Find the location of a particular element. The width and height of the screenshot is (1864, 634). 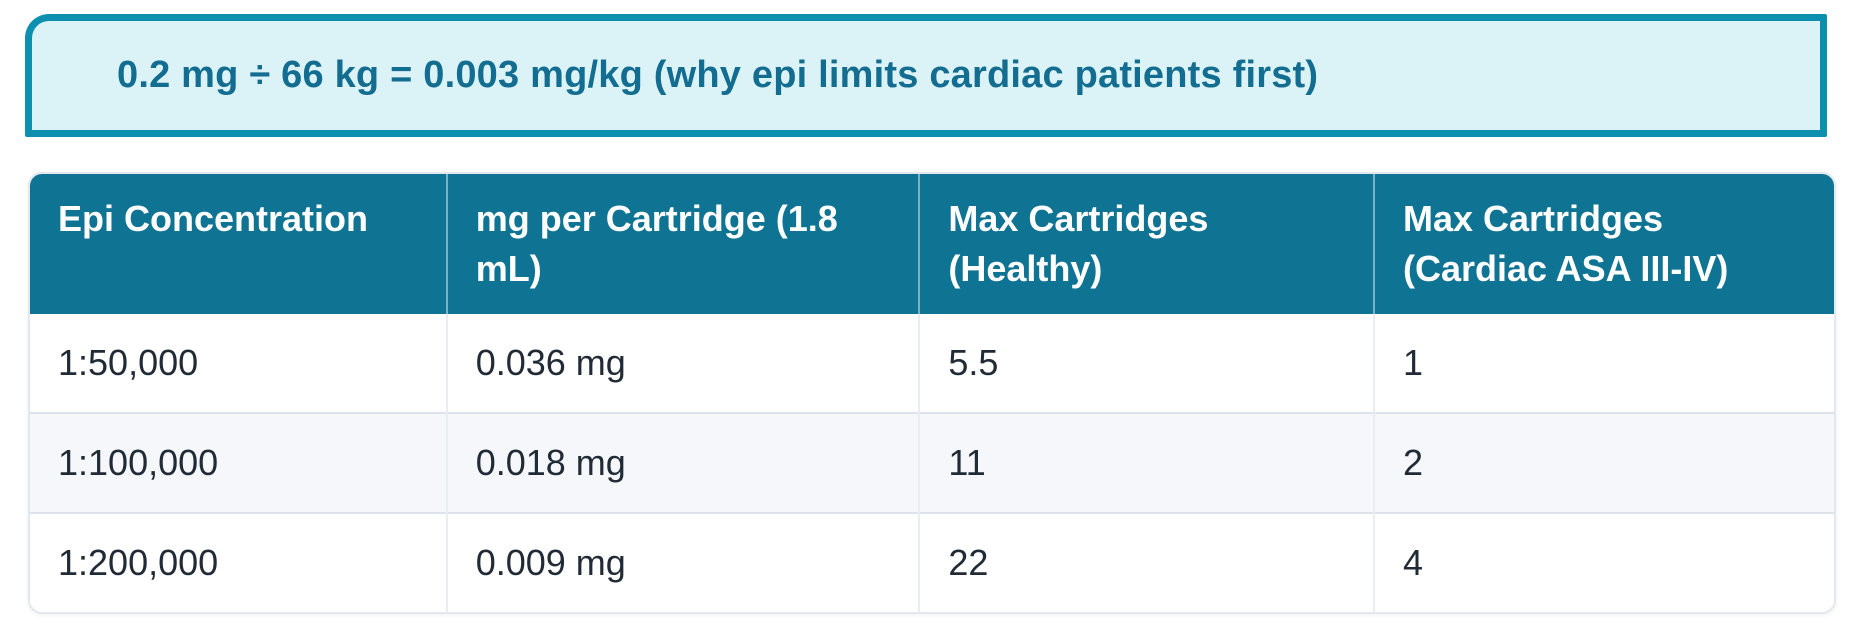

table-cell-max-healthy: 5.5 is located at coordinates (1146, 363).